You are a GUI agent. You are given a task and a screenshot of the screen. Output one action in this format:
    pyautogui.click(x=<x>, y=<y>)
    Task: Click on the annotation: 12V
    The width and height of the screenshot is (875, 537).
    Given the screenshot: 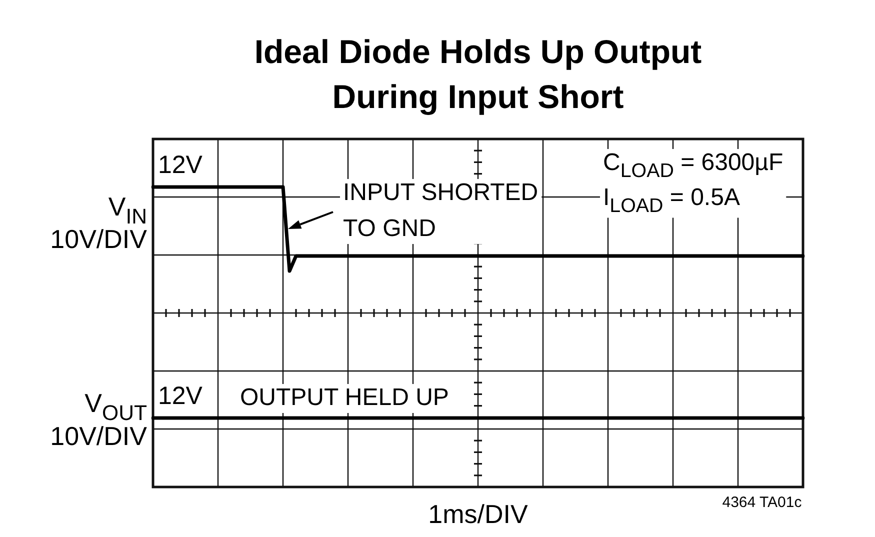 What is the action you would take?
    pyautogui.click(x=180, y=396)
    